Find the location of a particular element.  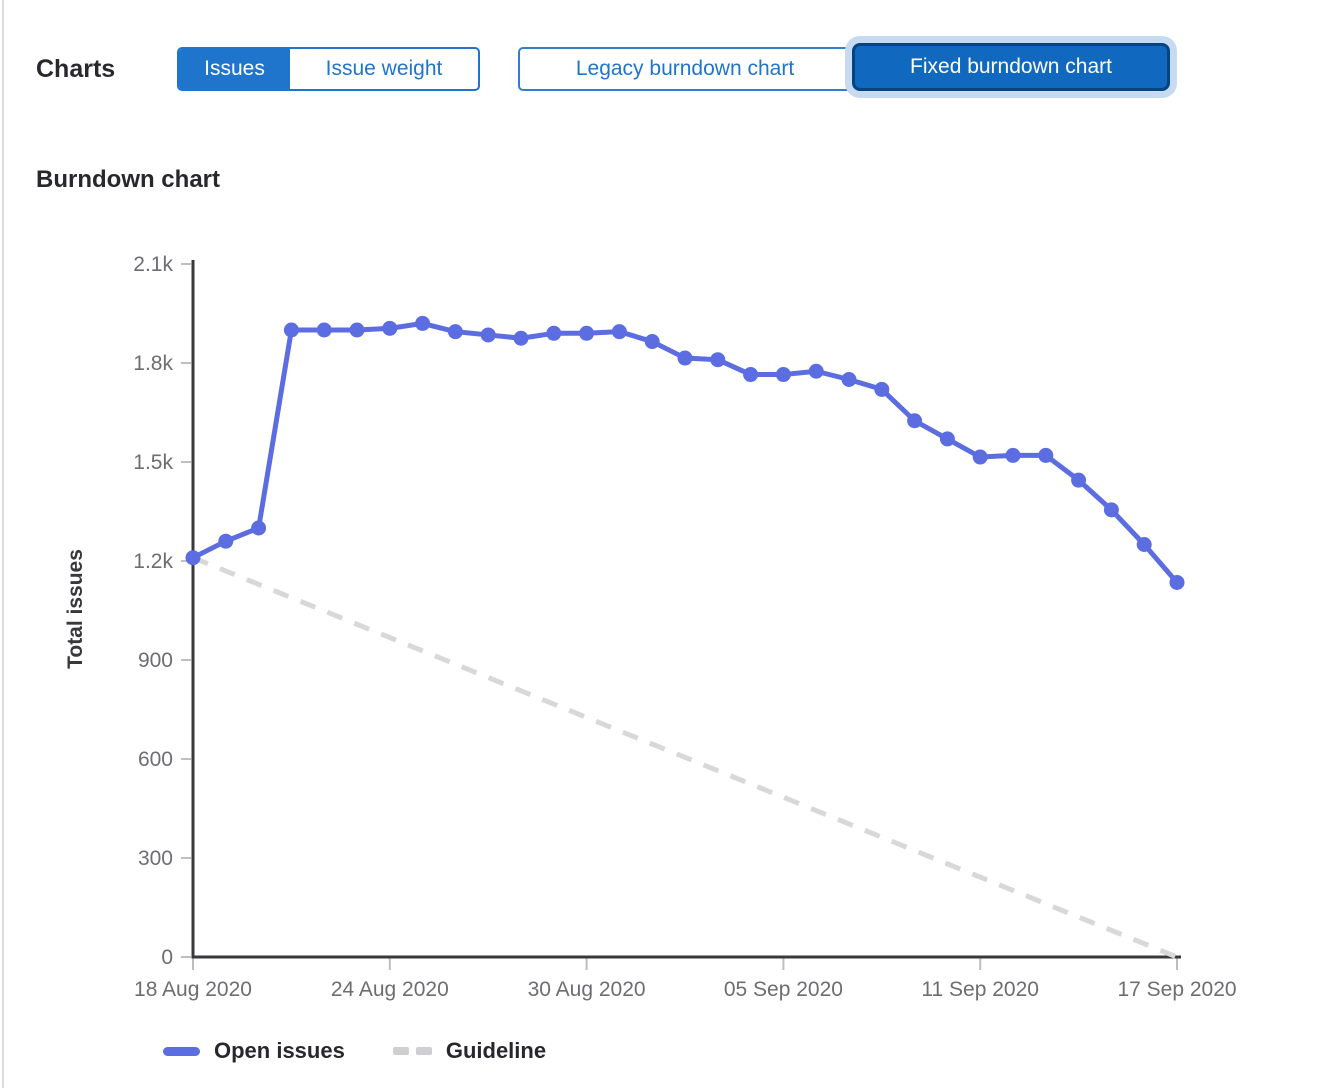

guideline-dashed-swatch-icon is located at coordinates (412, 1051).